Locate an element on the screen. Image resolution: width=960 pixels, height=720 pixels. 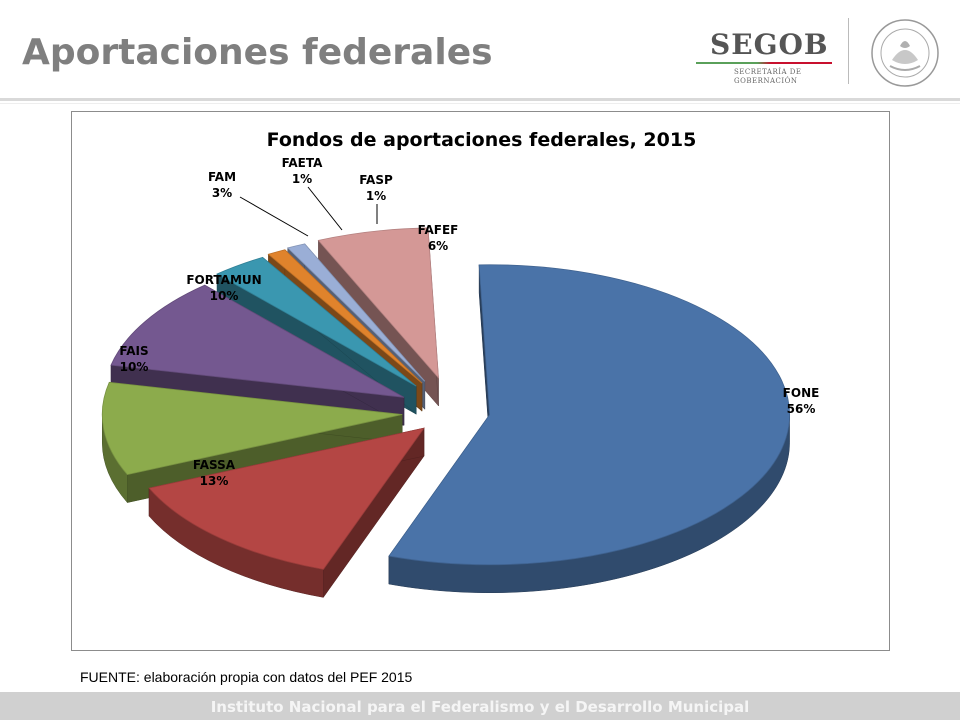
value-label-fassa: 13% is located at coordinates (214, 481).